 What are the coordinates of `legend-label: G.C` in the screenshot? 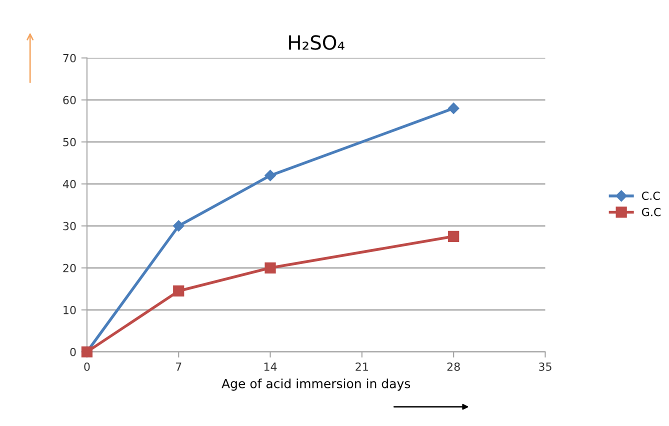 It's located at (651, 212).